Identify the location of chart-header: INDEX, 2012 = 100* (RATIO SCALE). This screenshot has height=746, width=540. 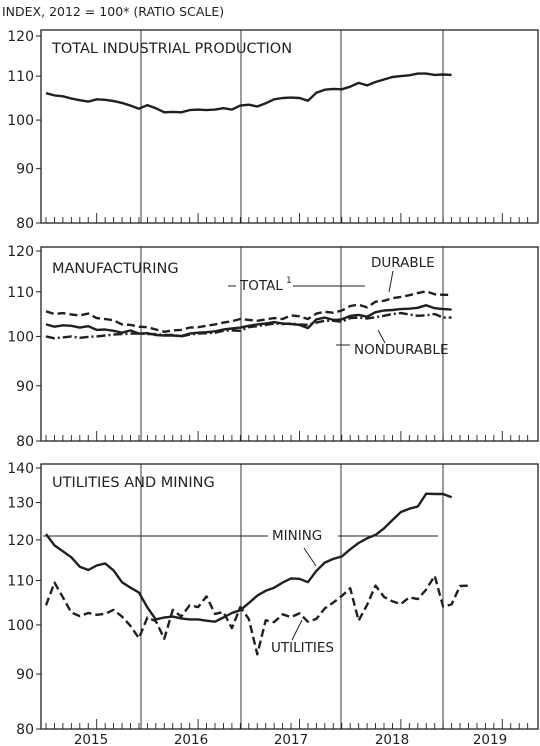
(113, 11).